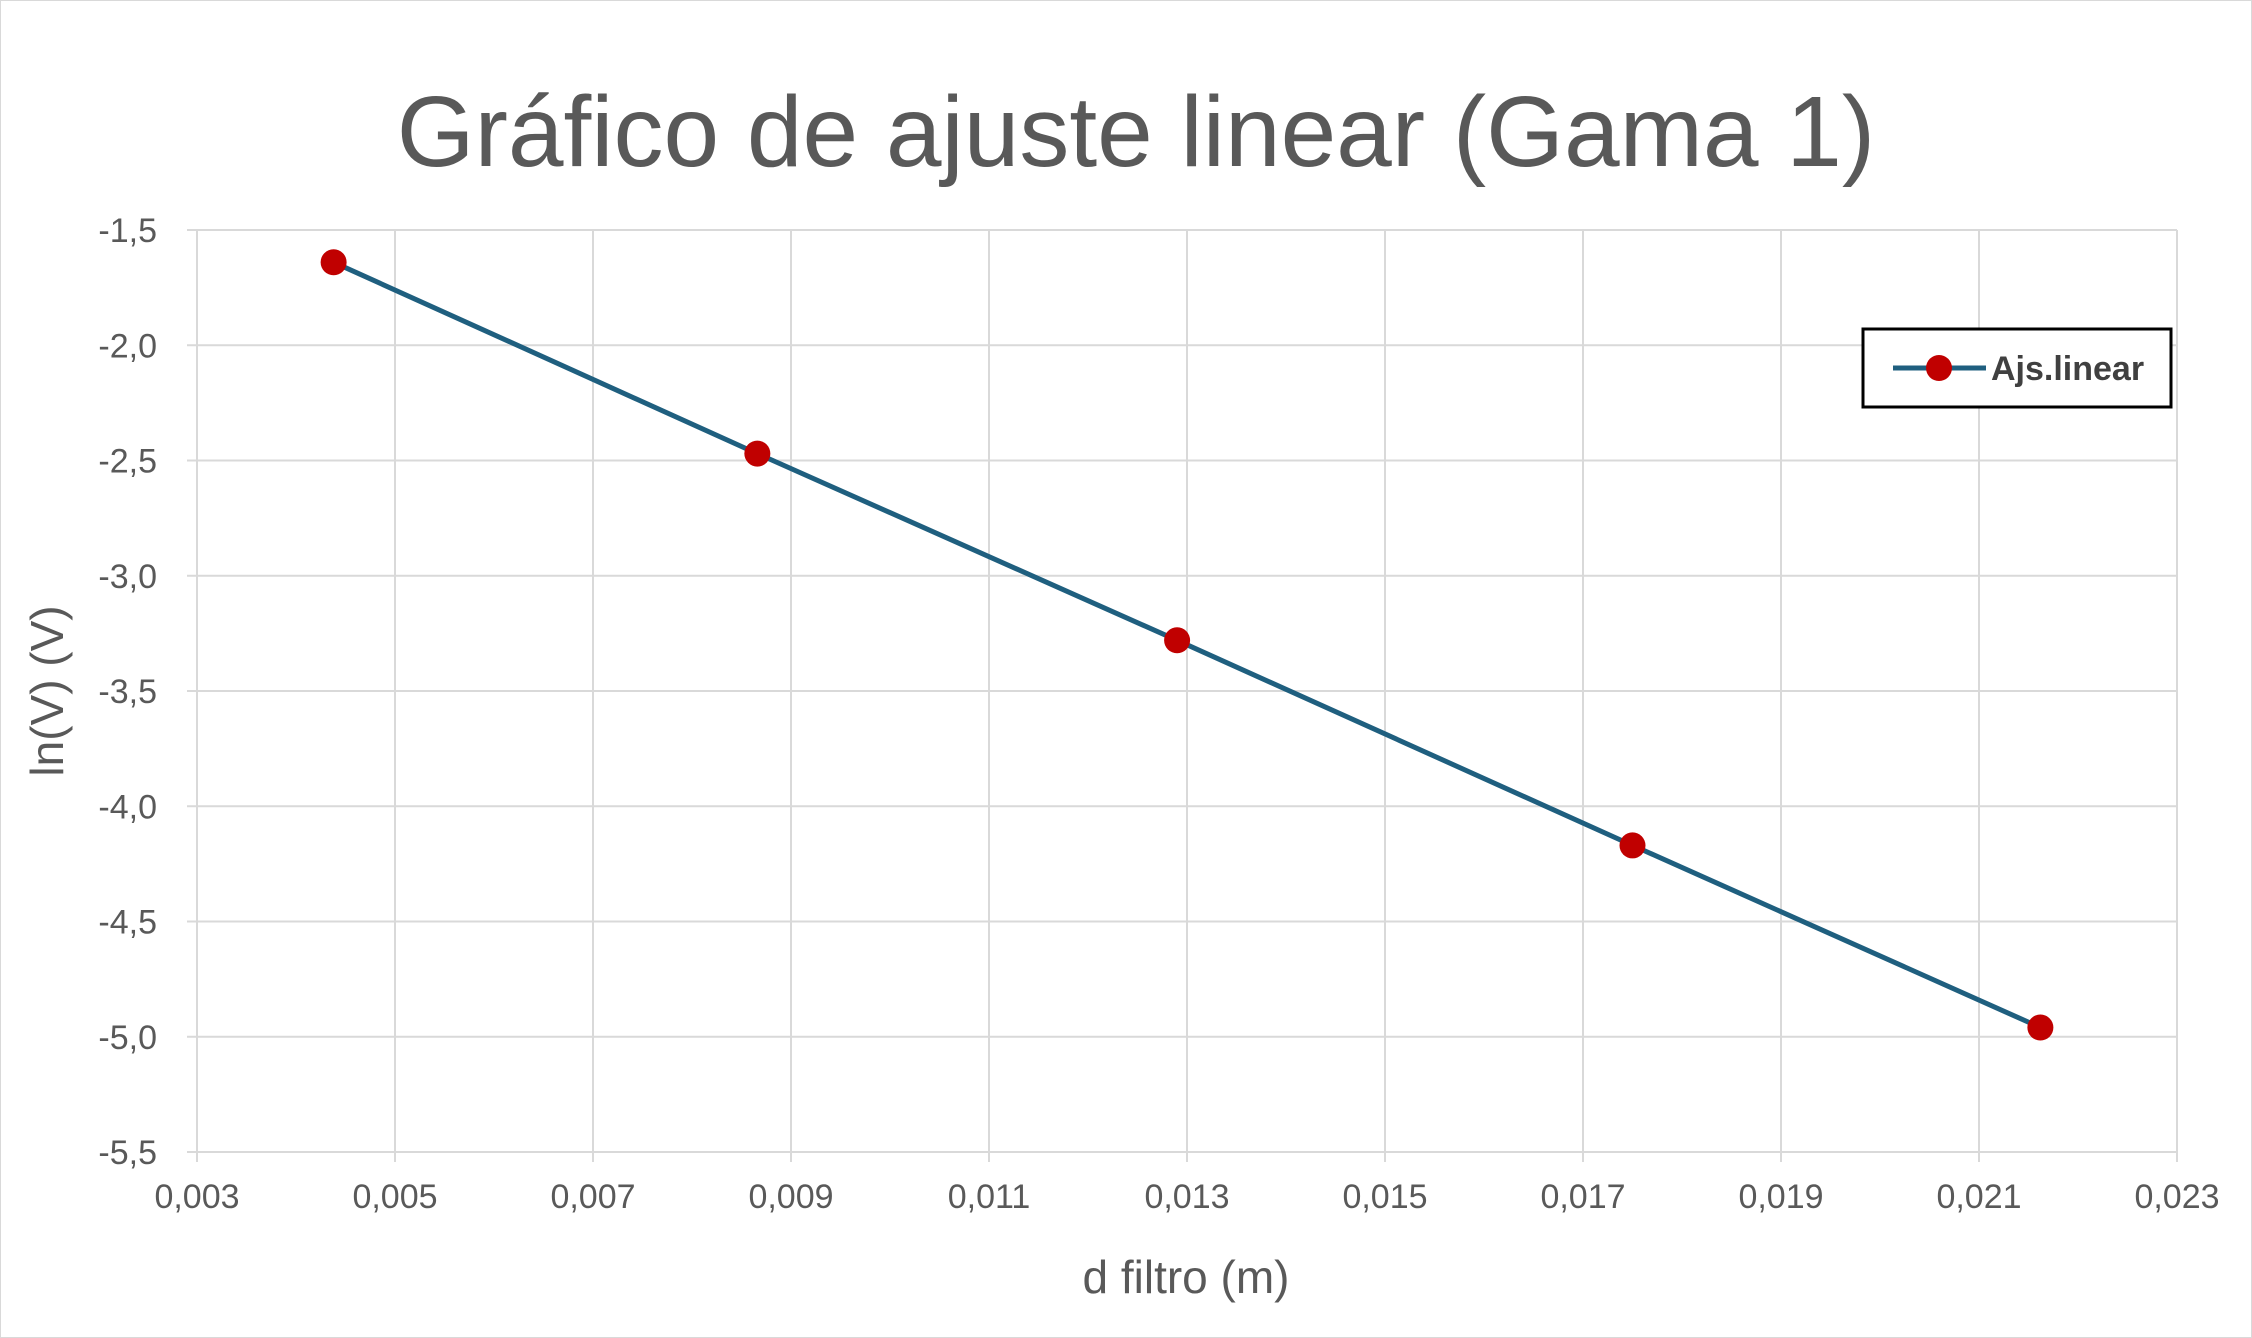  I want to click on y-tick-label: -2,5, so click(127, 462).